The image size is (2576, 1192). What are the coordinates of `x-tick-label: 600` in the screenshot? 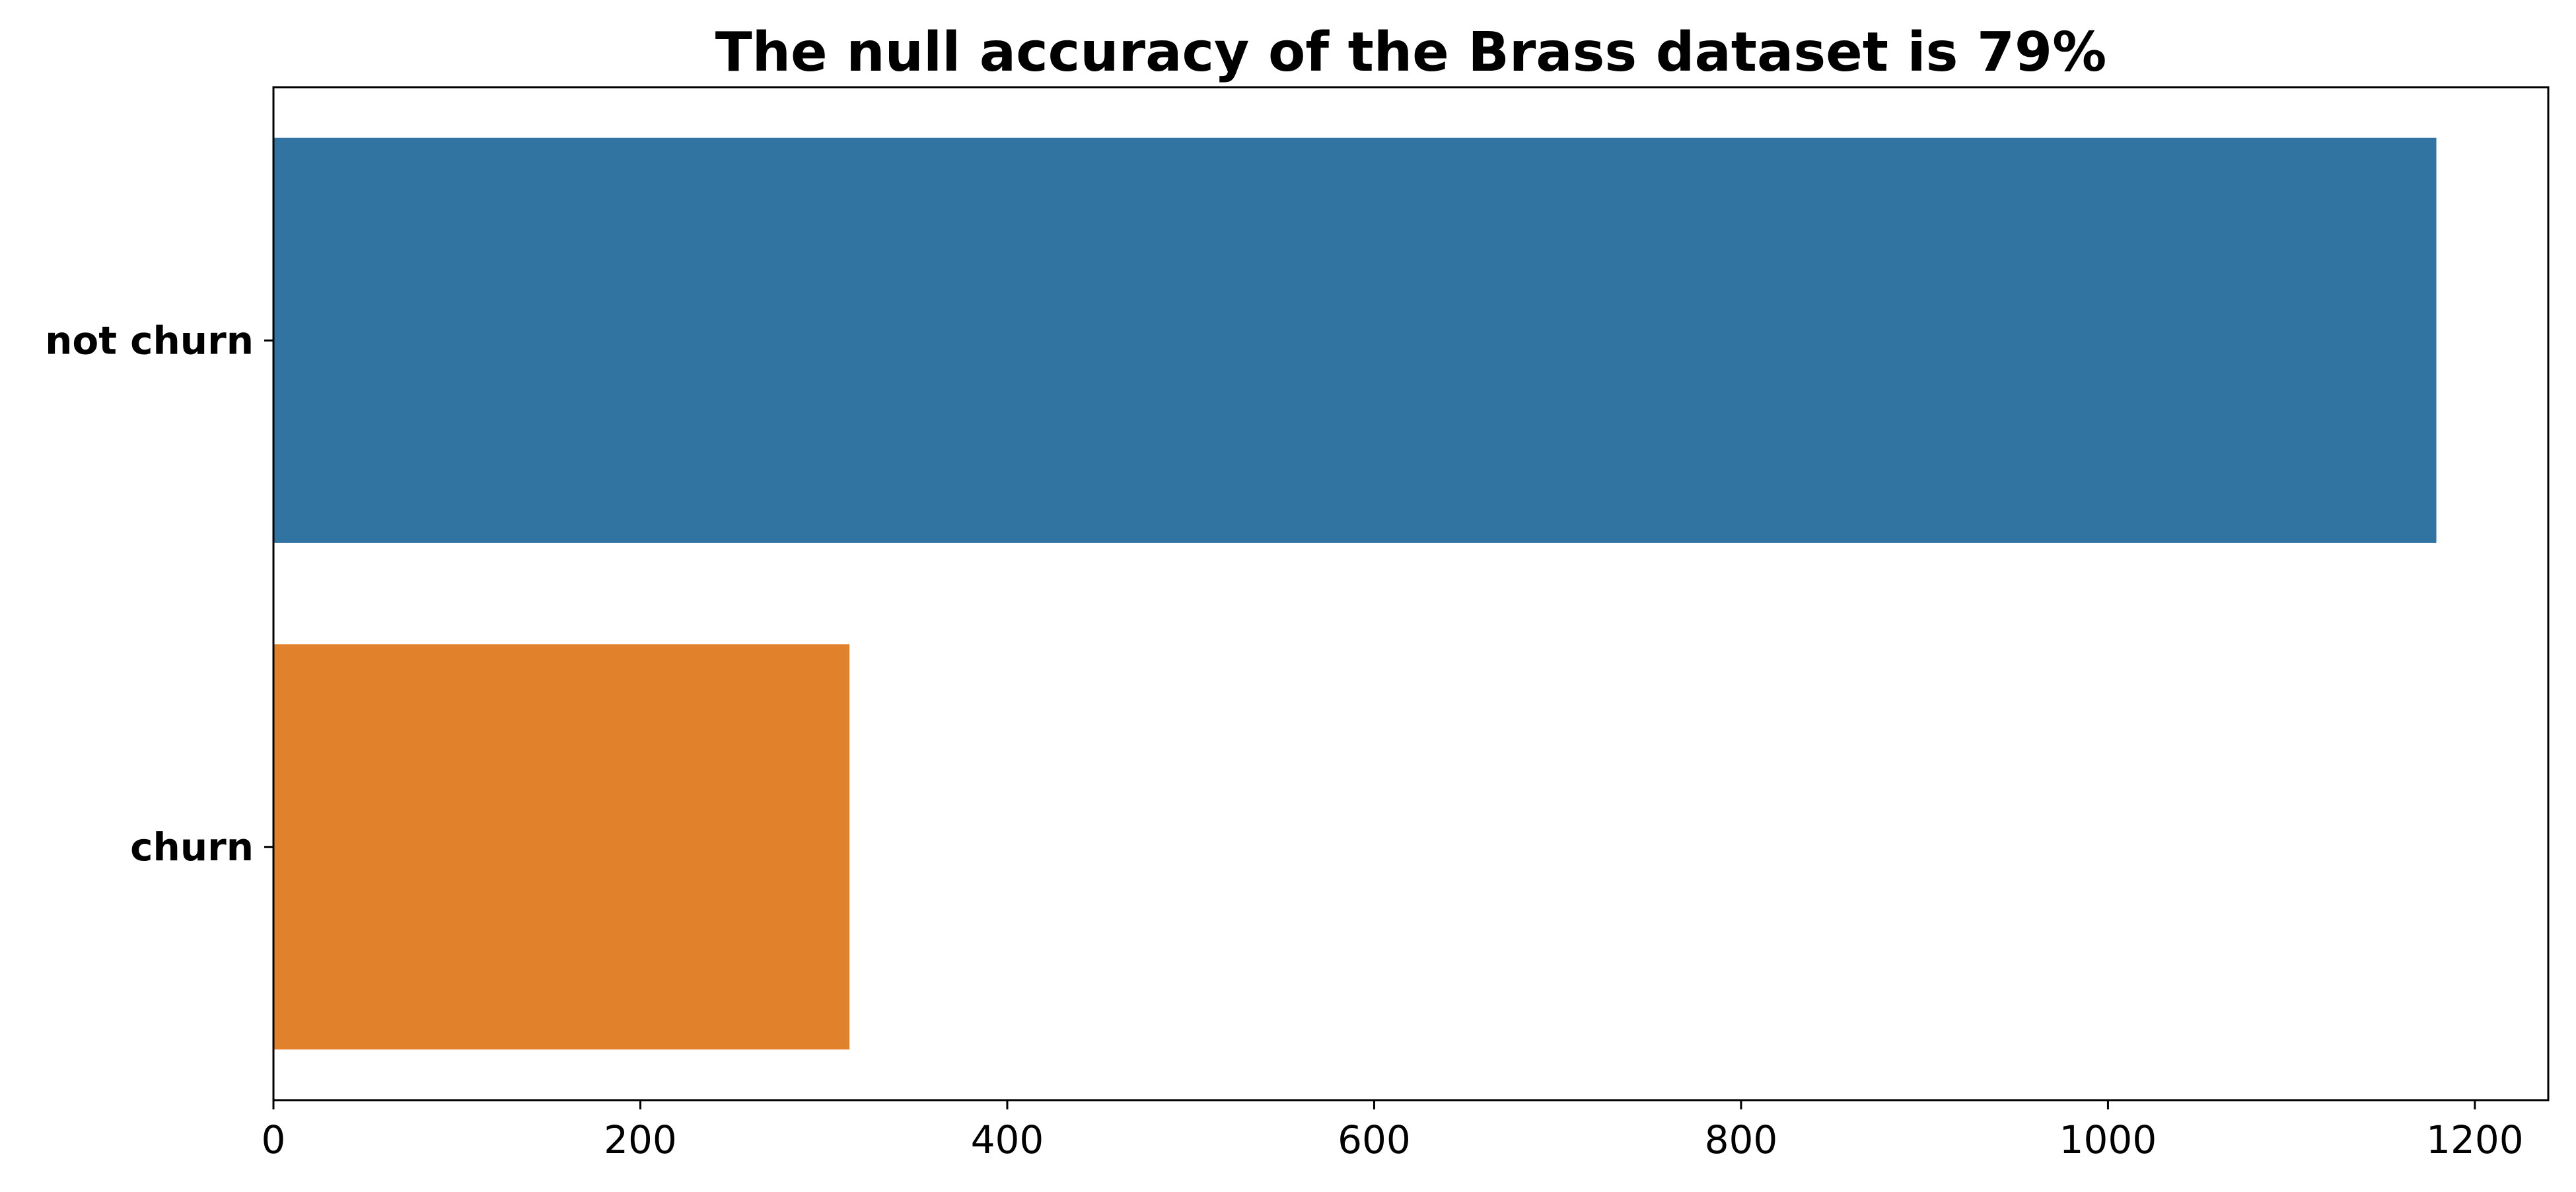 It's located at (1374, 1139).